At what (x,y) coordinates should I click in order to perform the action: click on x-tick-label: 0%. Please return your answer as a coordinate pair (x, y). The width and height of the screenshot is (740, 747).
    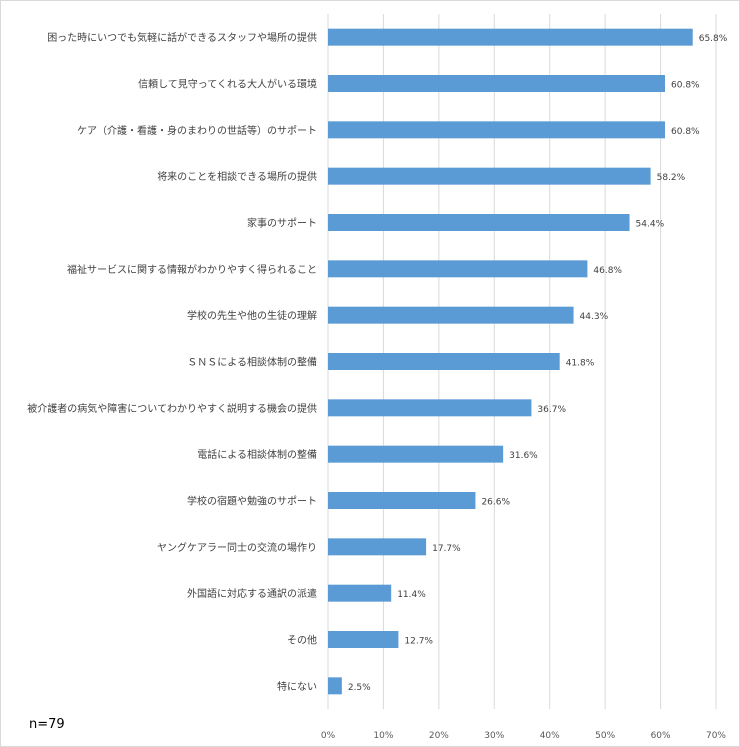
    Looking at the image, I should click on (328, 736).